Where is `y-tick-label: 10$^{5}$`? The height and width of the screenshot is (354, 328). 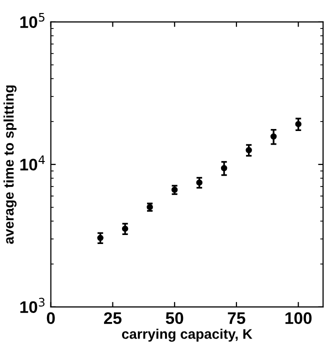 y-tick-label: 10$^{5}$ is located at coordinates (32, 20).